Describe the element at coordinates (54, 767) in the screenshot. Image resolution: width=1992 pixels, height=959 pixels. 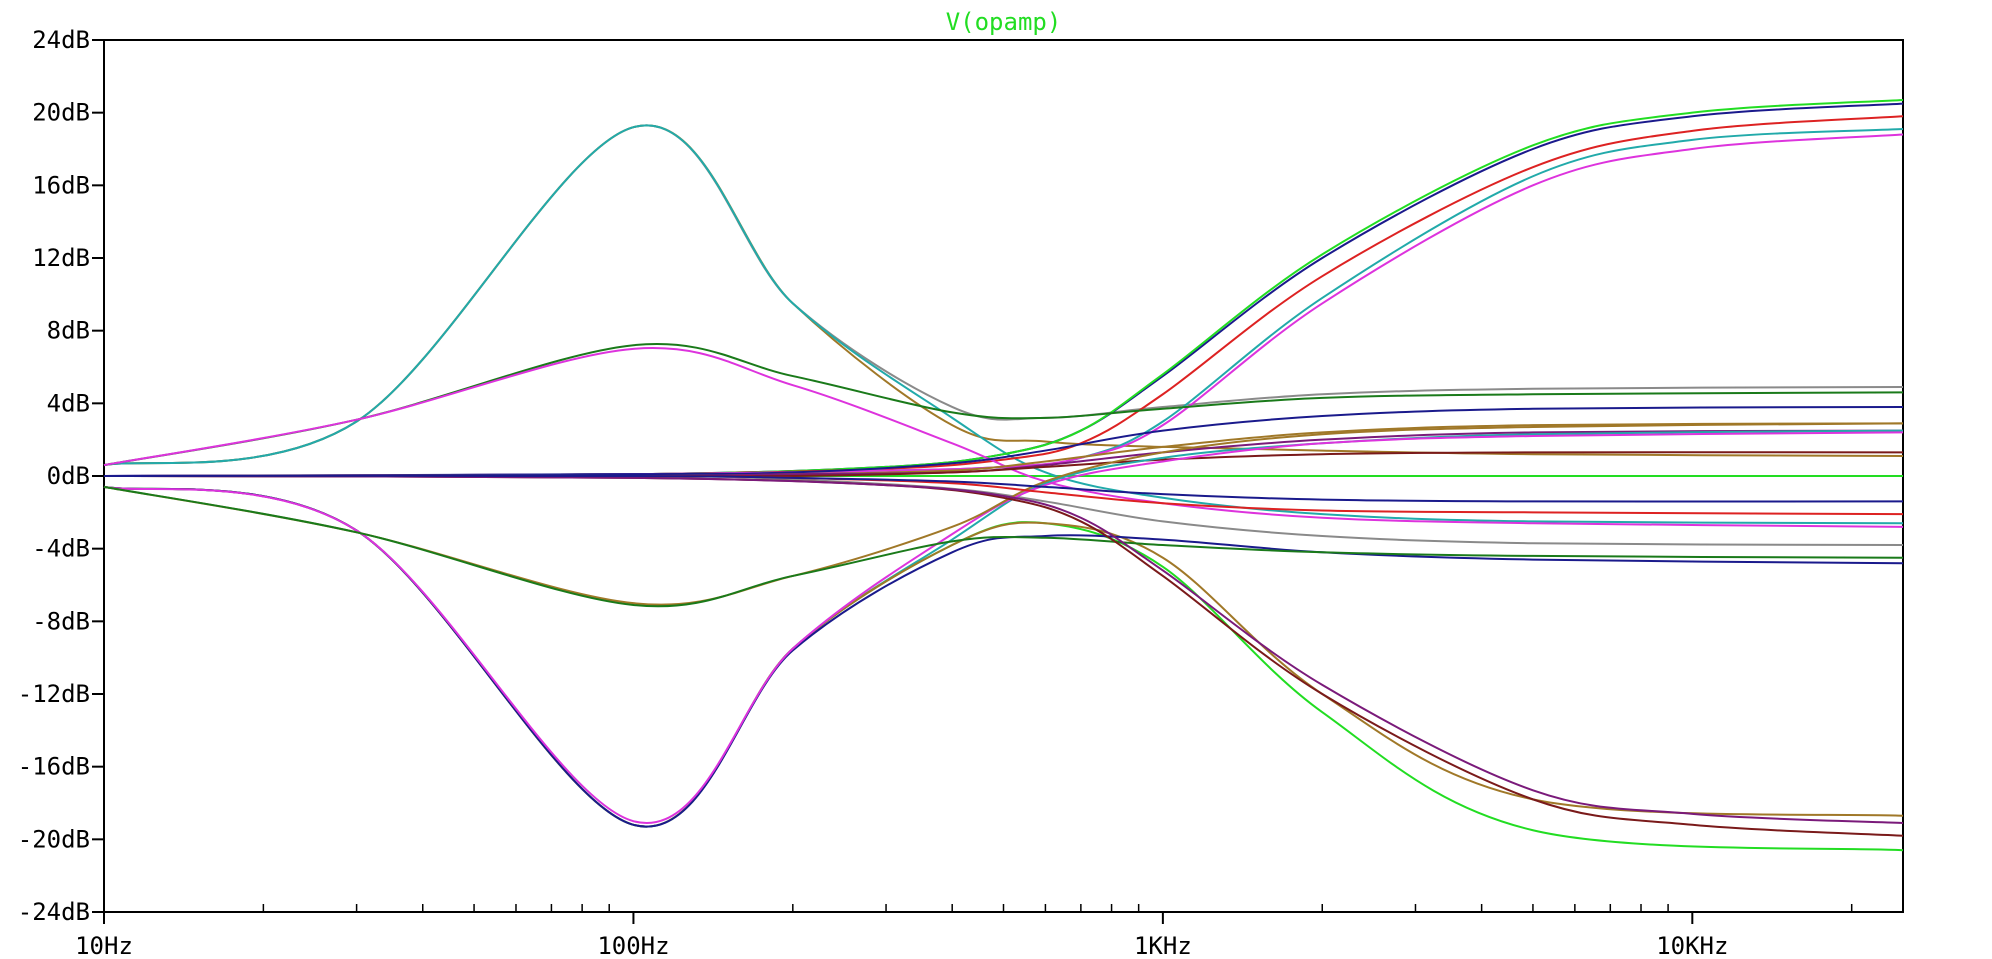
I see `y-tick-label: -16dB` at that location.